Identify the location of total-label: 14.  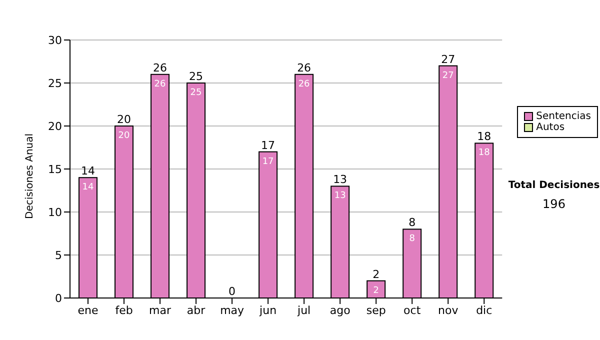
(88, 171).